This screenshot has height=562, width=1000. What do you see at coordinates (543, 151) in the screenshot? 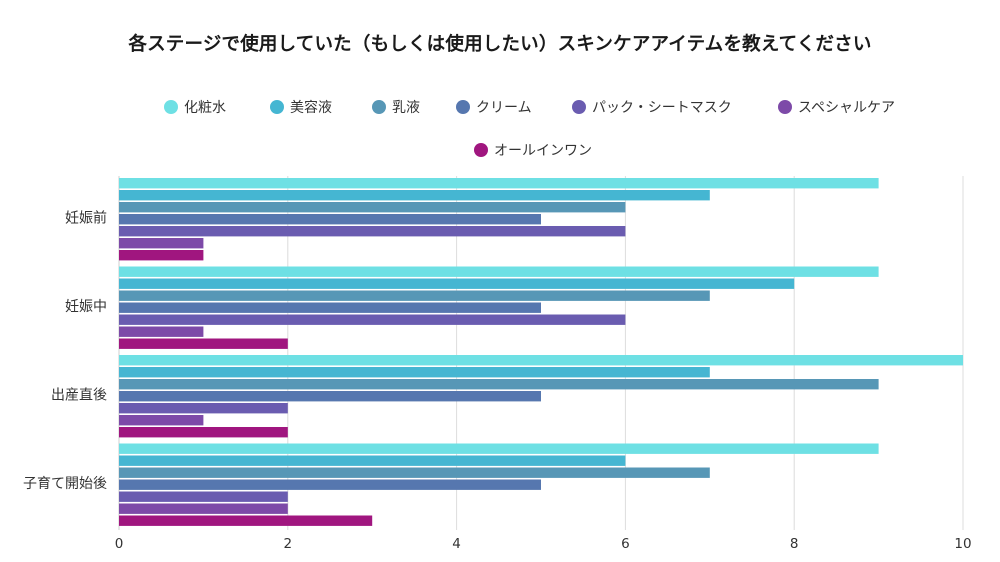
I see `legend-label: オールインワン` at bounding box center [543, 151].